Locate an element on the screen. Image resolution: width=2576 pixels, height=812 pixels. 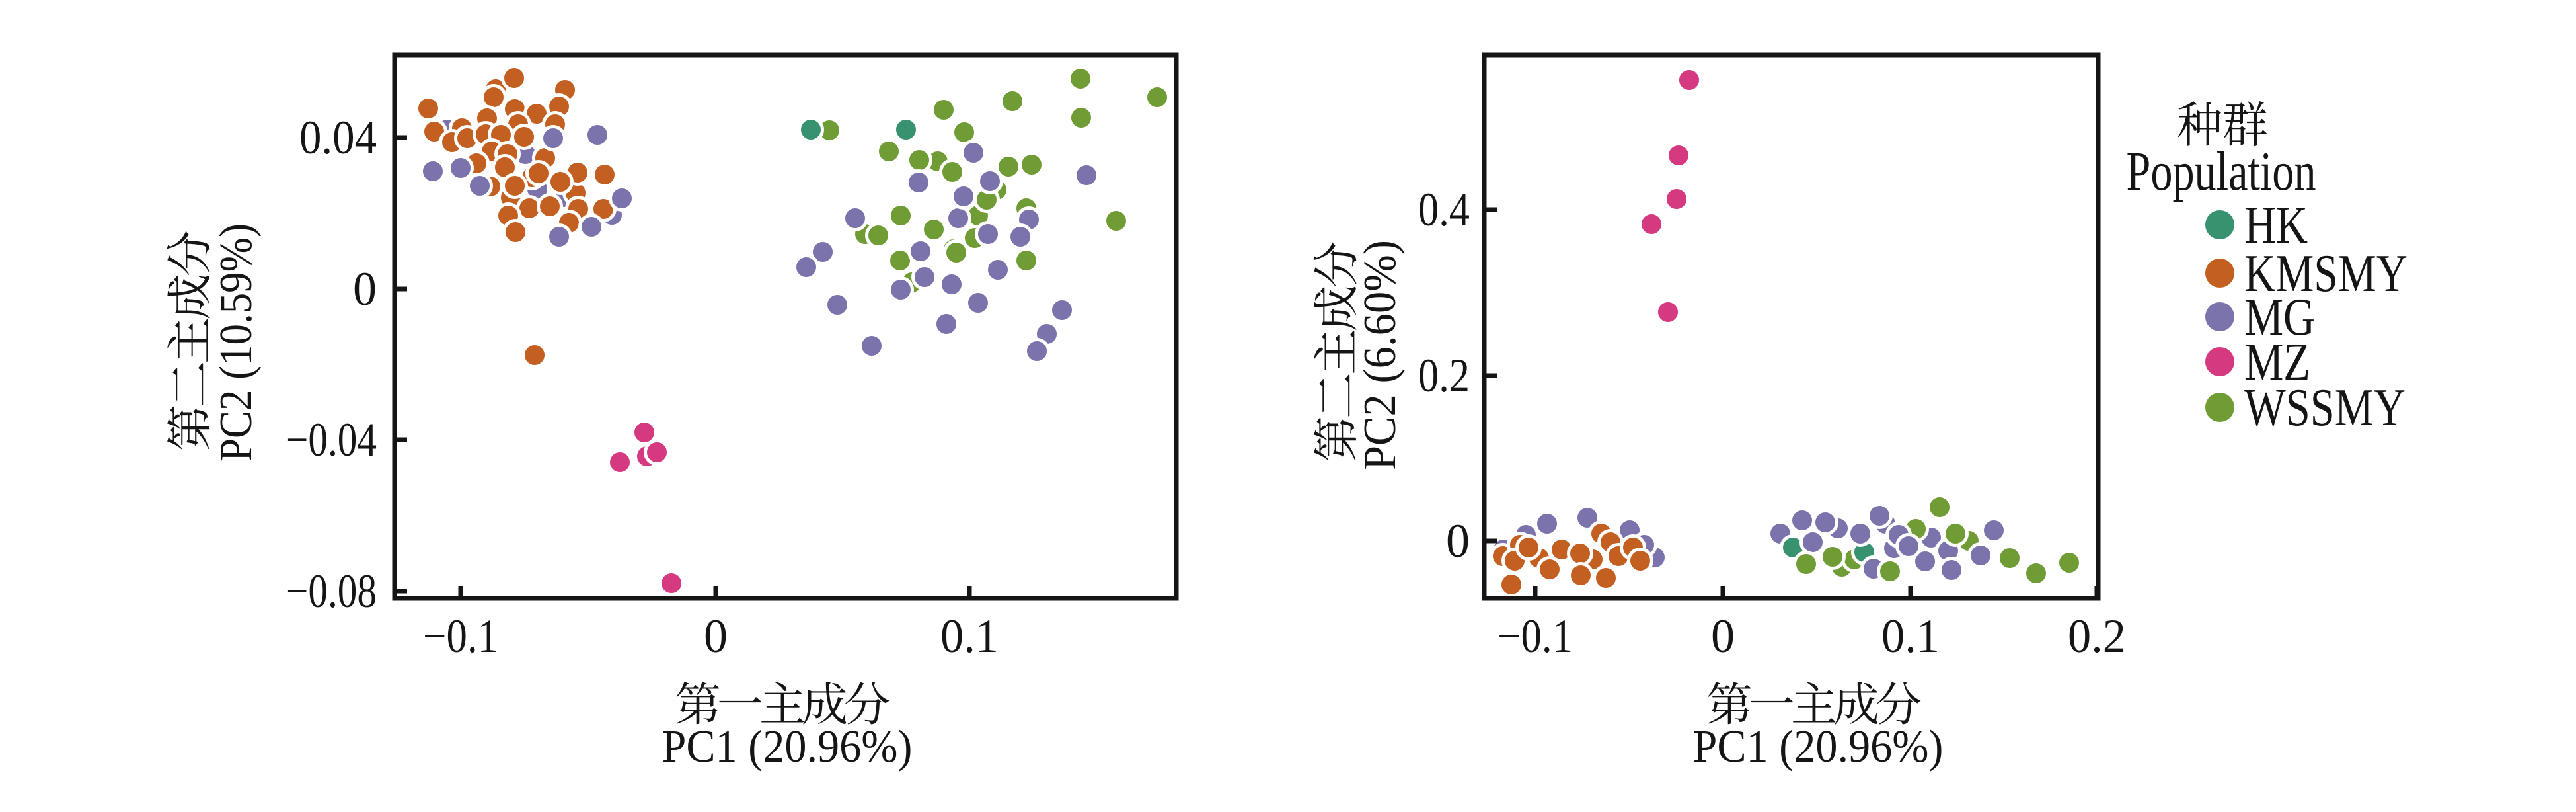
svg-text: PC2 (10.59%) is located at coordinates (237, 342).